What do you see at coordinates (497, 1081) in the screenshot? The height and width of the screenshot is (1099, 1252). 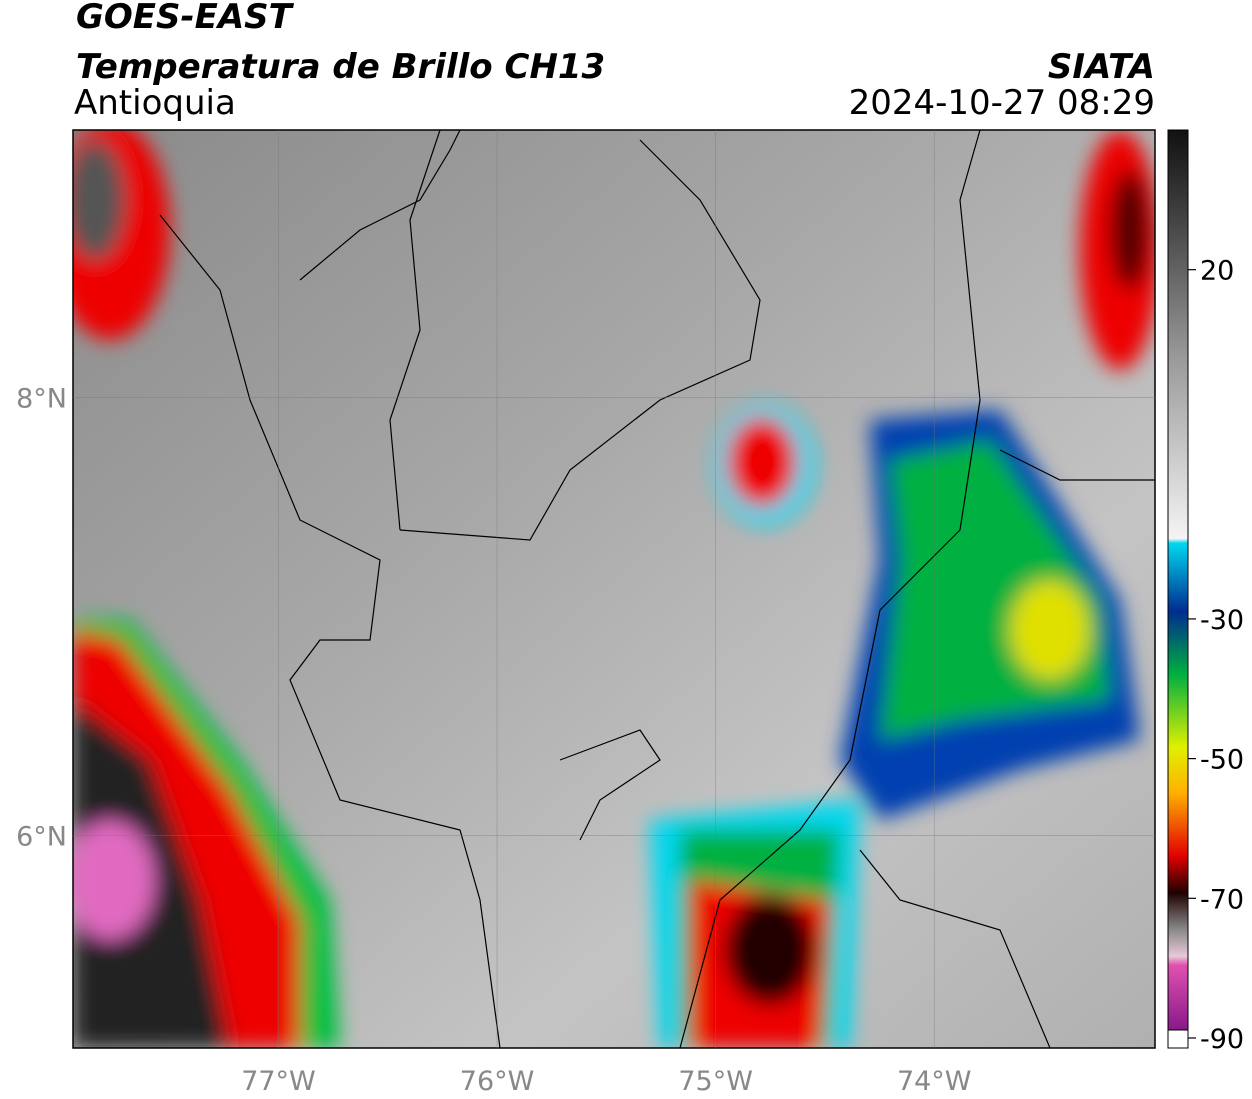 I see `x-tick-label: 76°W` at bounding box center [497, 1081].